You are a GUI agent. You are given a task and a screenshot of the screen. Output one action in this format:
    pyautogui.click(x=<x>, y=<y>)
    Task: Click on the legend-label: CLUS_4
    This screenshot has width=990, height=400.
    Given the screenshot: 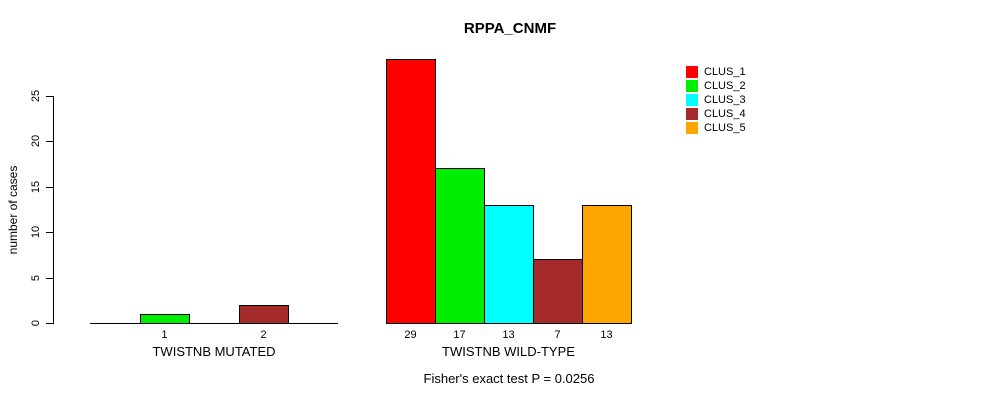 What is the action you would take?
    pyautogui.click(x=725, y=113)
    